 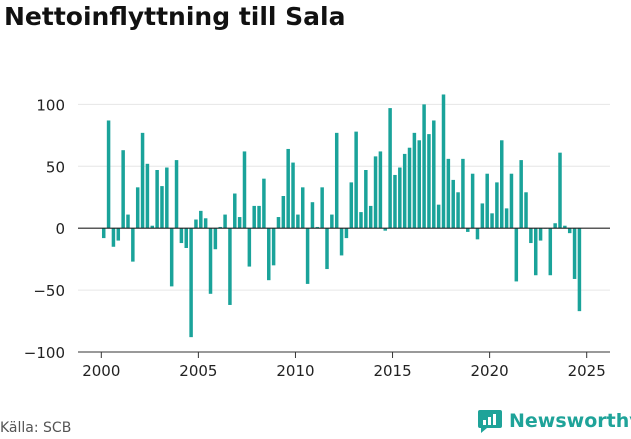 What do you see at coordinates (175, 16) in the screenshot?
I see `chart-title: Nettoinflyttning till Sala` at bounding box center [175, 16].